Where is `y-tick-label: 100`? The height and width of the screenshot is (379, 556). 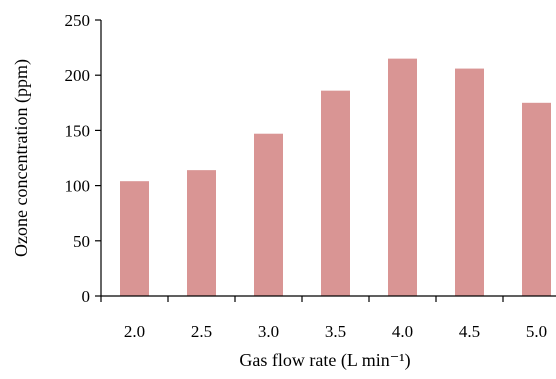
y-tick-label: 100 is located at coordinates (78, 186).